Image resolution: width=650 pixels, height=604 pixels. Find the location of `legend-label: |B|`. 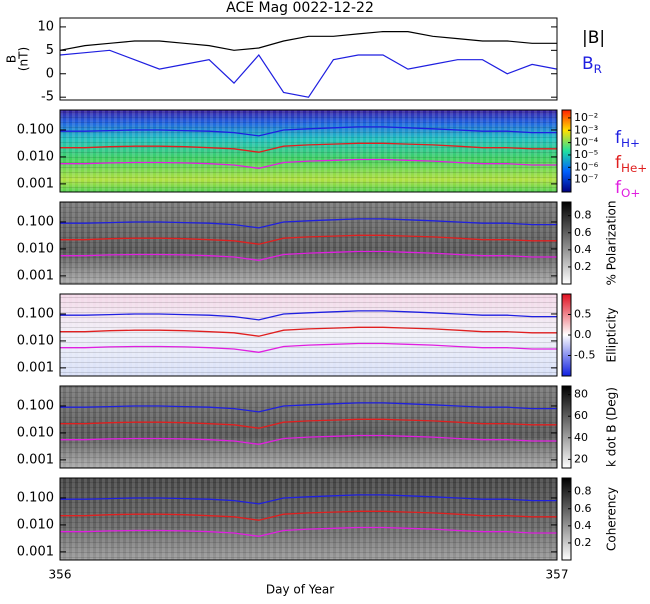

legend-label: |B| is located at coordinates (593, 38).